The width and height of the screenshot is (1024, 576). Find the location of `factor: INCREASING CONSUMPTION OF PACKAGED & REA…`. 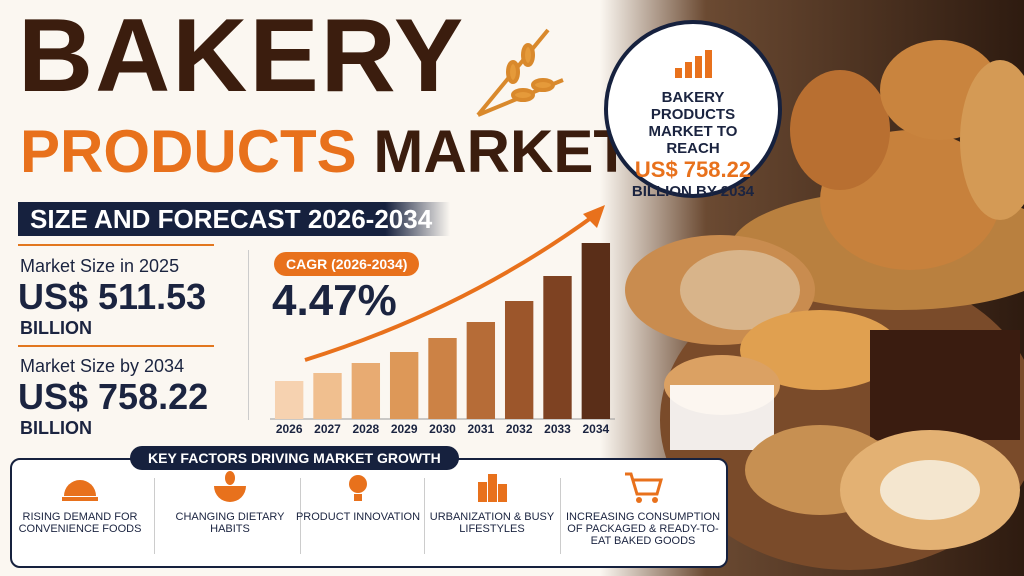

factor: INCREASING CONSUMPTION OF PACKAGED & REA… is located at coordinates (643, 508).